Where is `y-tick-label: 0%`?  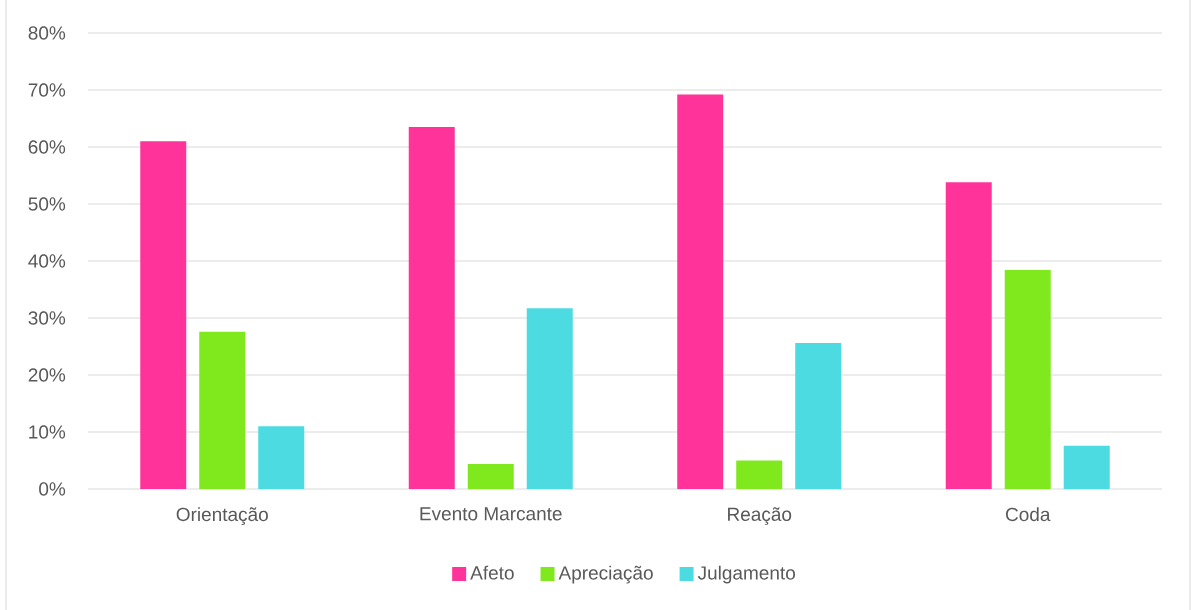 y-tick-label: 0% is located at coordinates (52, 489).